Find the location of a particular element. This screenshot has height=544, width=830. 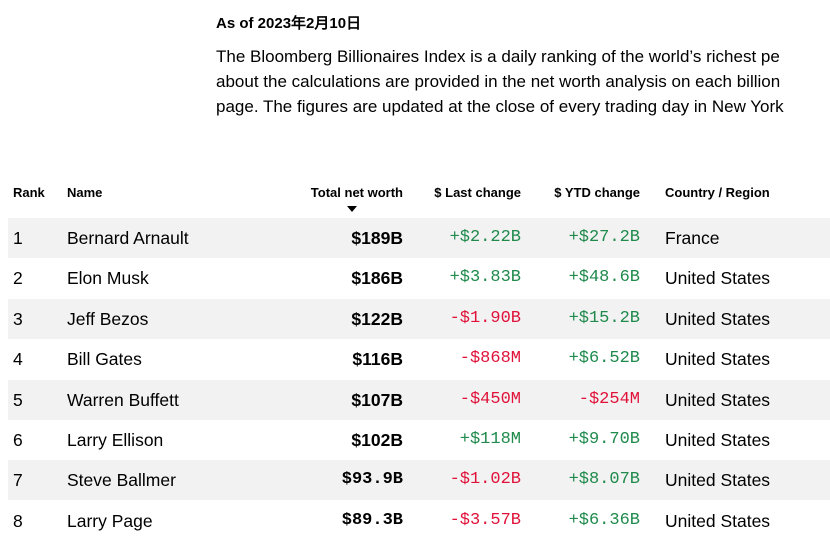

rank-cell: 4 is located at coordinates (18, 359).